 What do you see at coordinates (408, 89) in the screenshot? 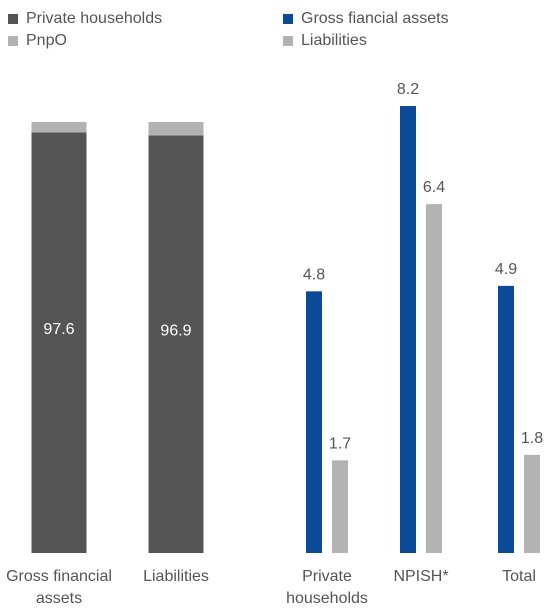
I see `data-label-npish-gross-fiancial-assets: 8.2` at bounding box center [408, 89].